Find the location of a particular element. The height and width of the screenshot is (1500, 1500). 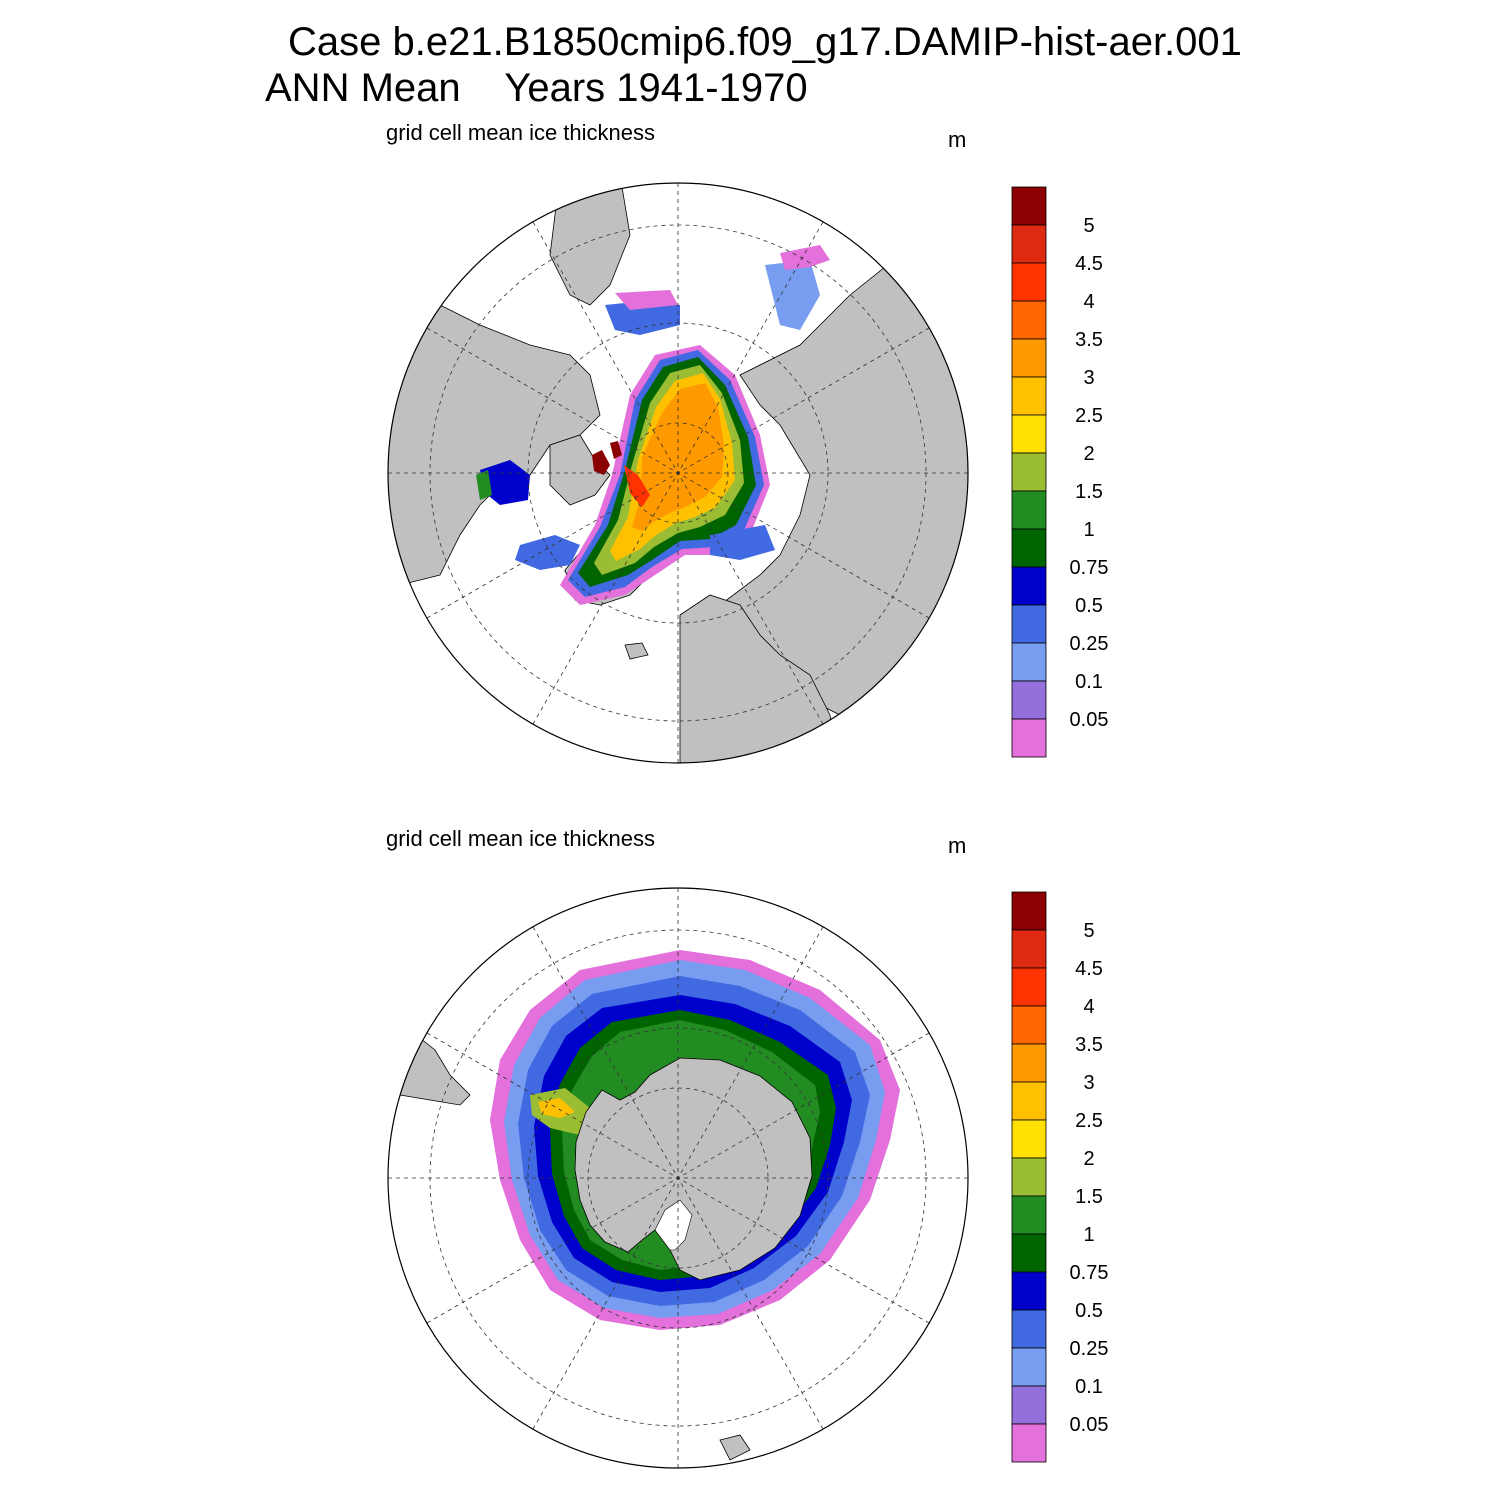

south-graticule is located at coordinates (678, 1178).